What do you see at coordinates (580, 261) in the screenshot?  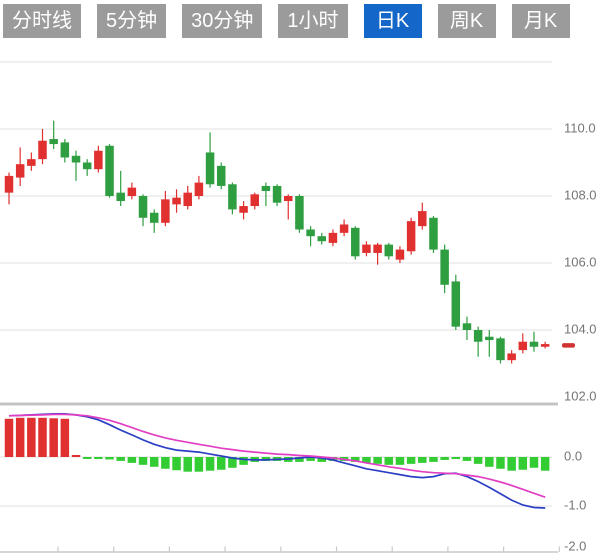 I see `price-axis-label: 106.0` at bounding box center [580, 261].